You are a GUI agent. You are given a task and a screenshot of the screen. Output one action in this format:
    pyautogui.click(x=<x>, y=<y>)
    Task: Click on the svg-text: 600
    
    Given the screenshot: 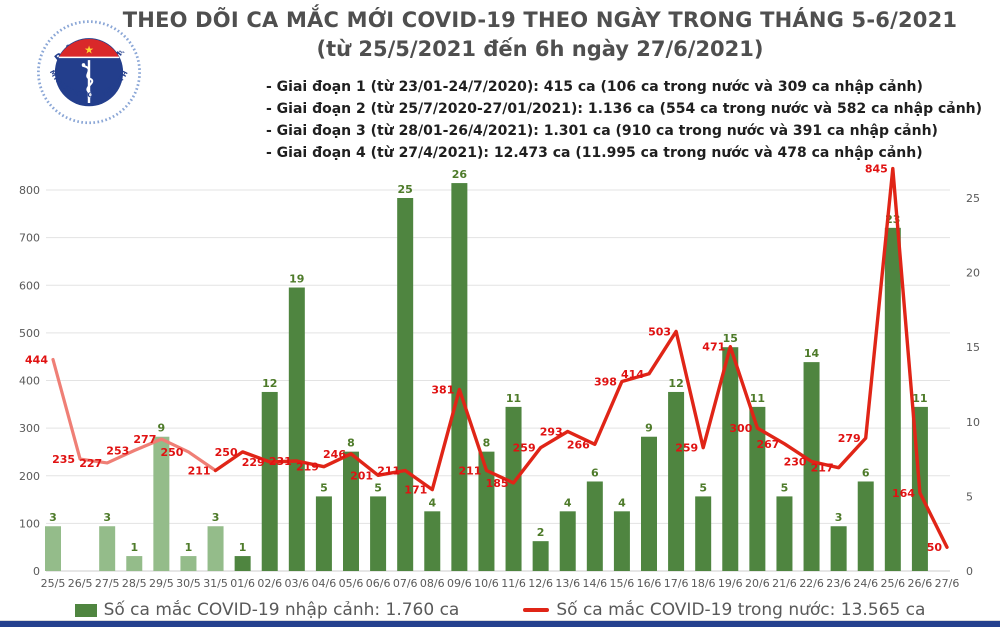 What is the action you would take?
    pyautogui.click(x=29, y=285)
    